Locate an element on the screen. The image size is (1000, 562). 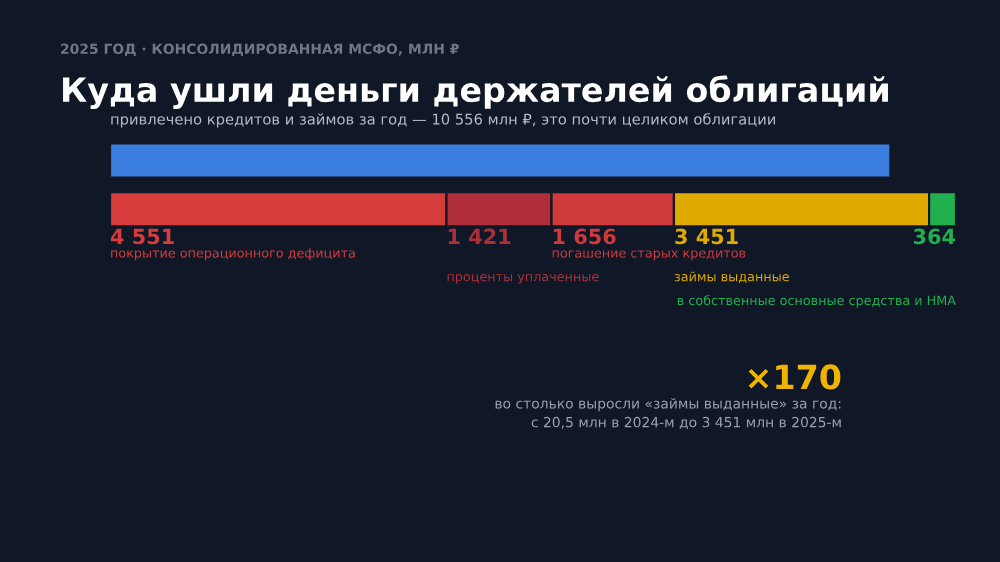
data-label: 1 421 is located at coordinates (479, 236).